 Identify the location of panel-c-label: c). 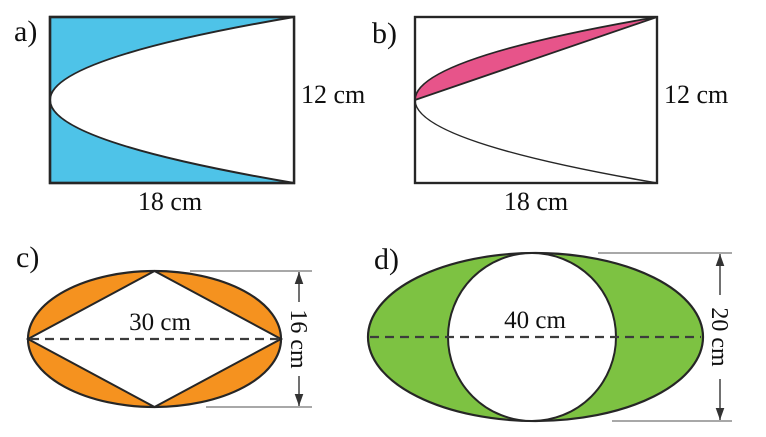
(27, 257).